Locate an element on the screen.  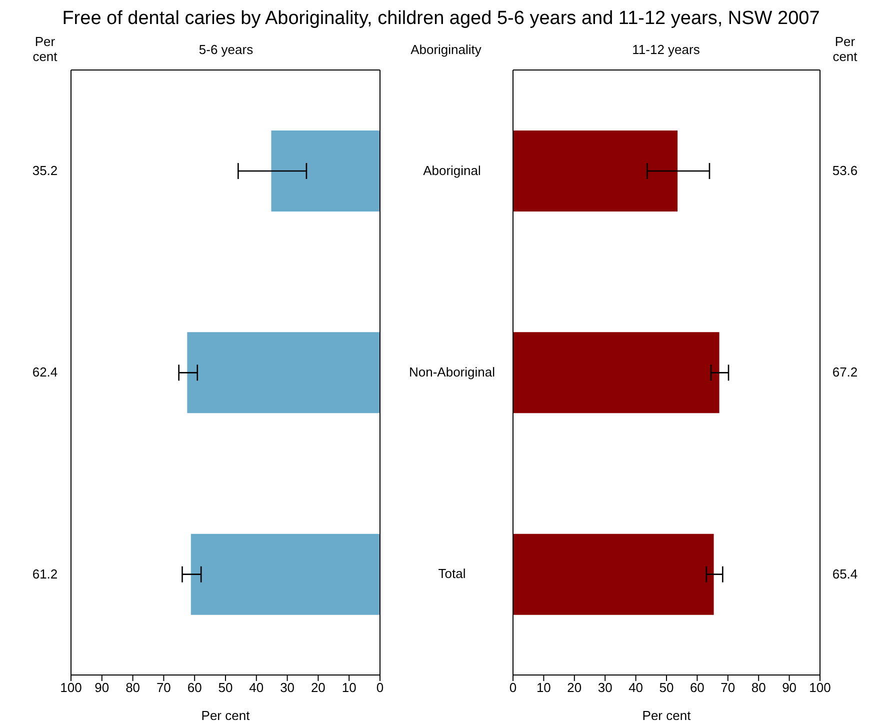
data-label: 62.4 is located at coordinates (45, 372).